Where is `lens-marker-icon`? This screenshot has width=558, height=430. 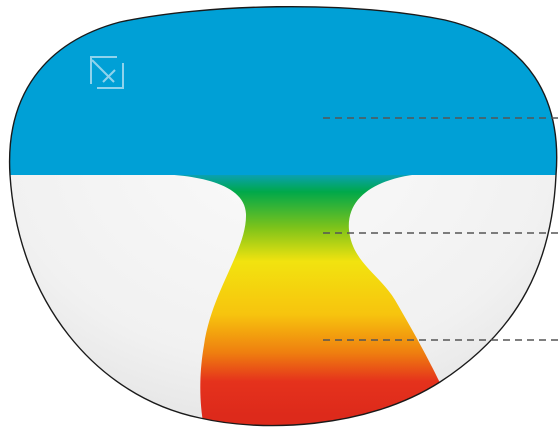 lens-marker-icon is located at coordinates (107, 72).